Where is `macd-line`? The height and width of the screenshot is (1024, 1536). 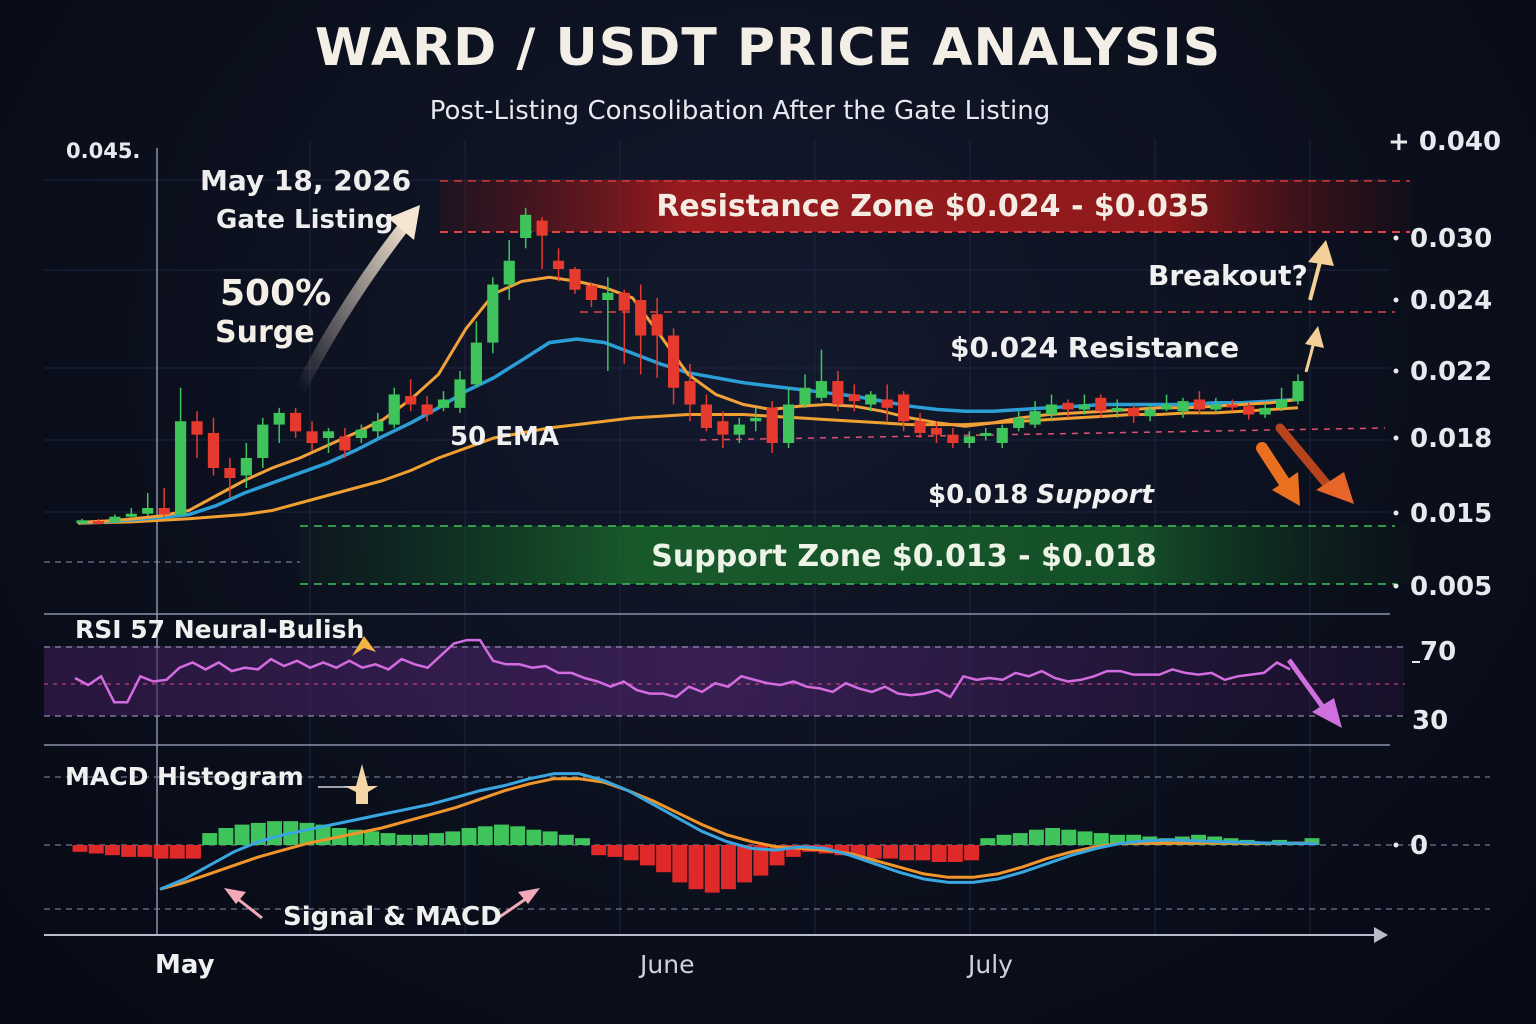
macd-line is located at coordinates (739, 831).